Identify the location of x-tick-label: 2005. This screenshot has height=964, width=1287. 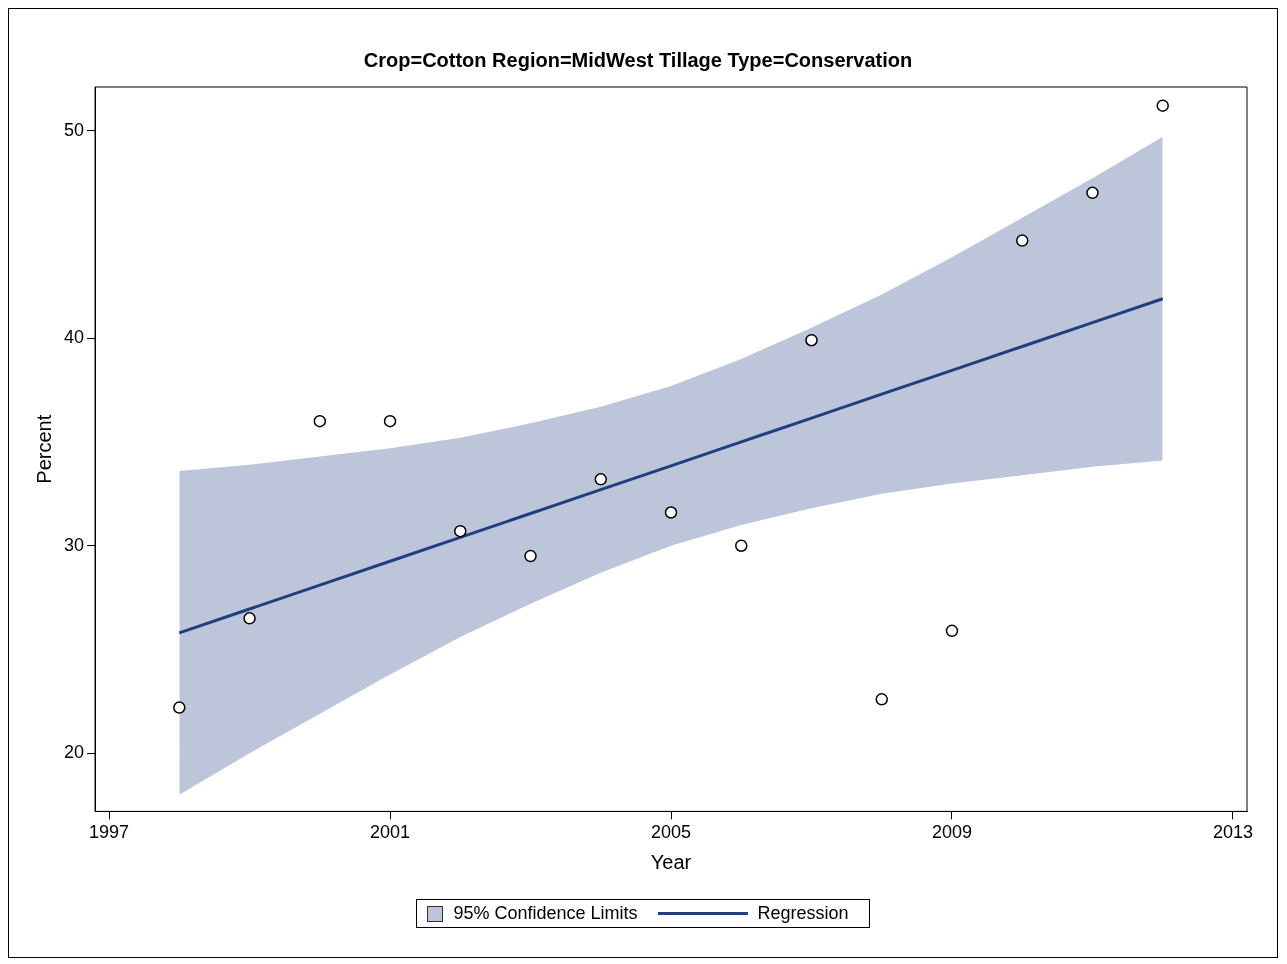
(671, 832).